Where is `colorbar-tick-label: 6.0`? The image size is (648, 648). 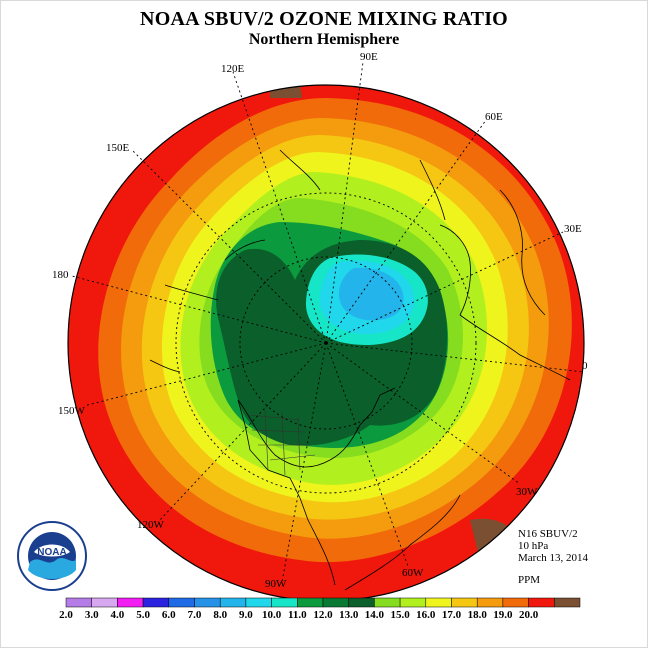
colorbar-tick-label: 6.0 is located at coordinates (169, 615).